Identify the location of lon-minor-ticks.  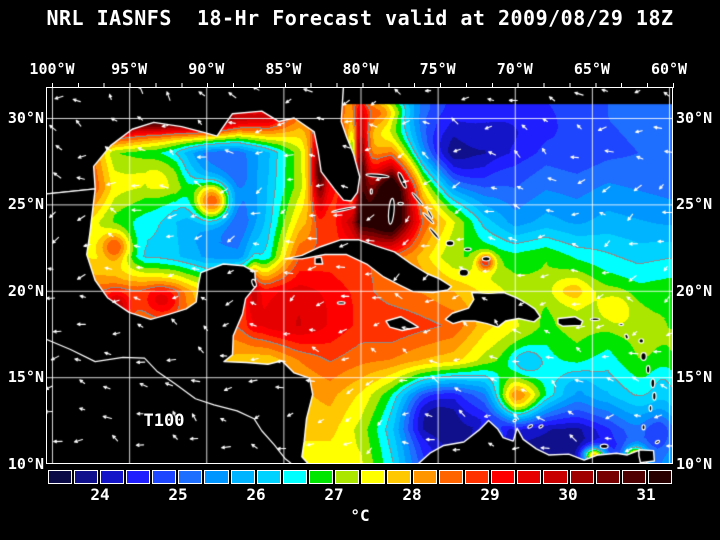
(363, 85).